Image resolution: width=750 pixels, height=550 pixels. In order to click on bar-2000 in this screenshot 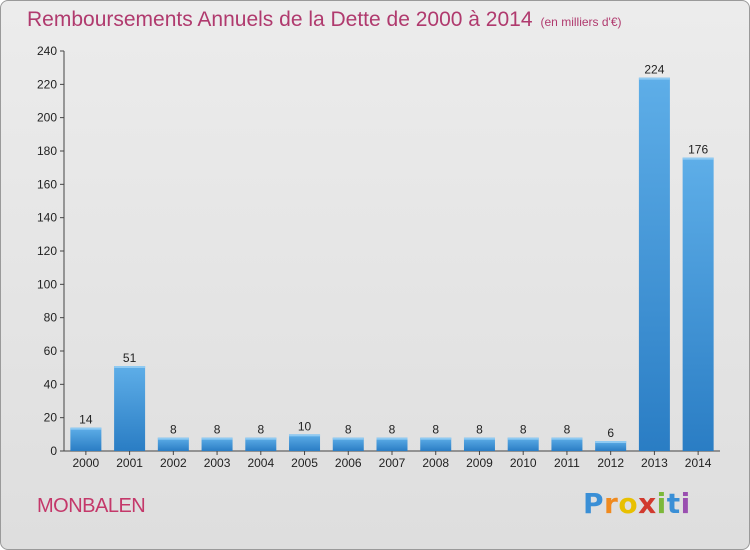, I will do `click(86, 439)`.